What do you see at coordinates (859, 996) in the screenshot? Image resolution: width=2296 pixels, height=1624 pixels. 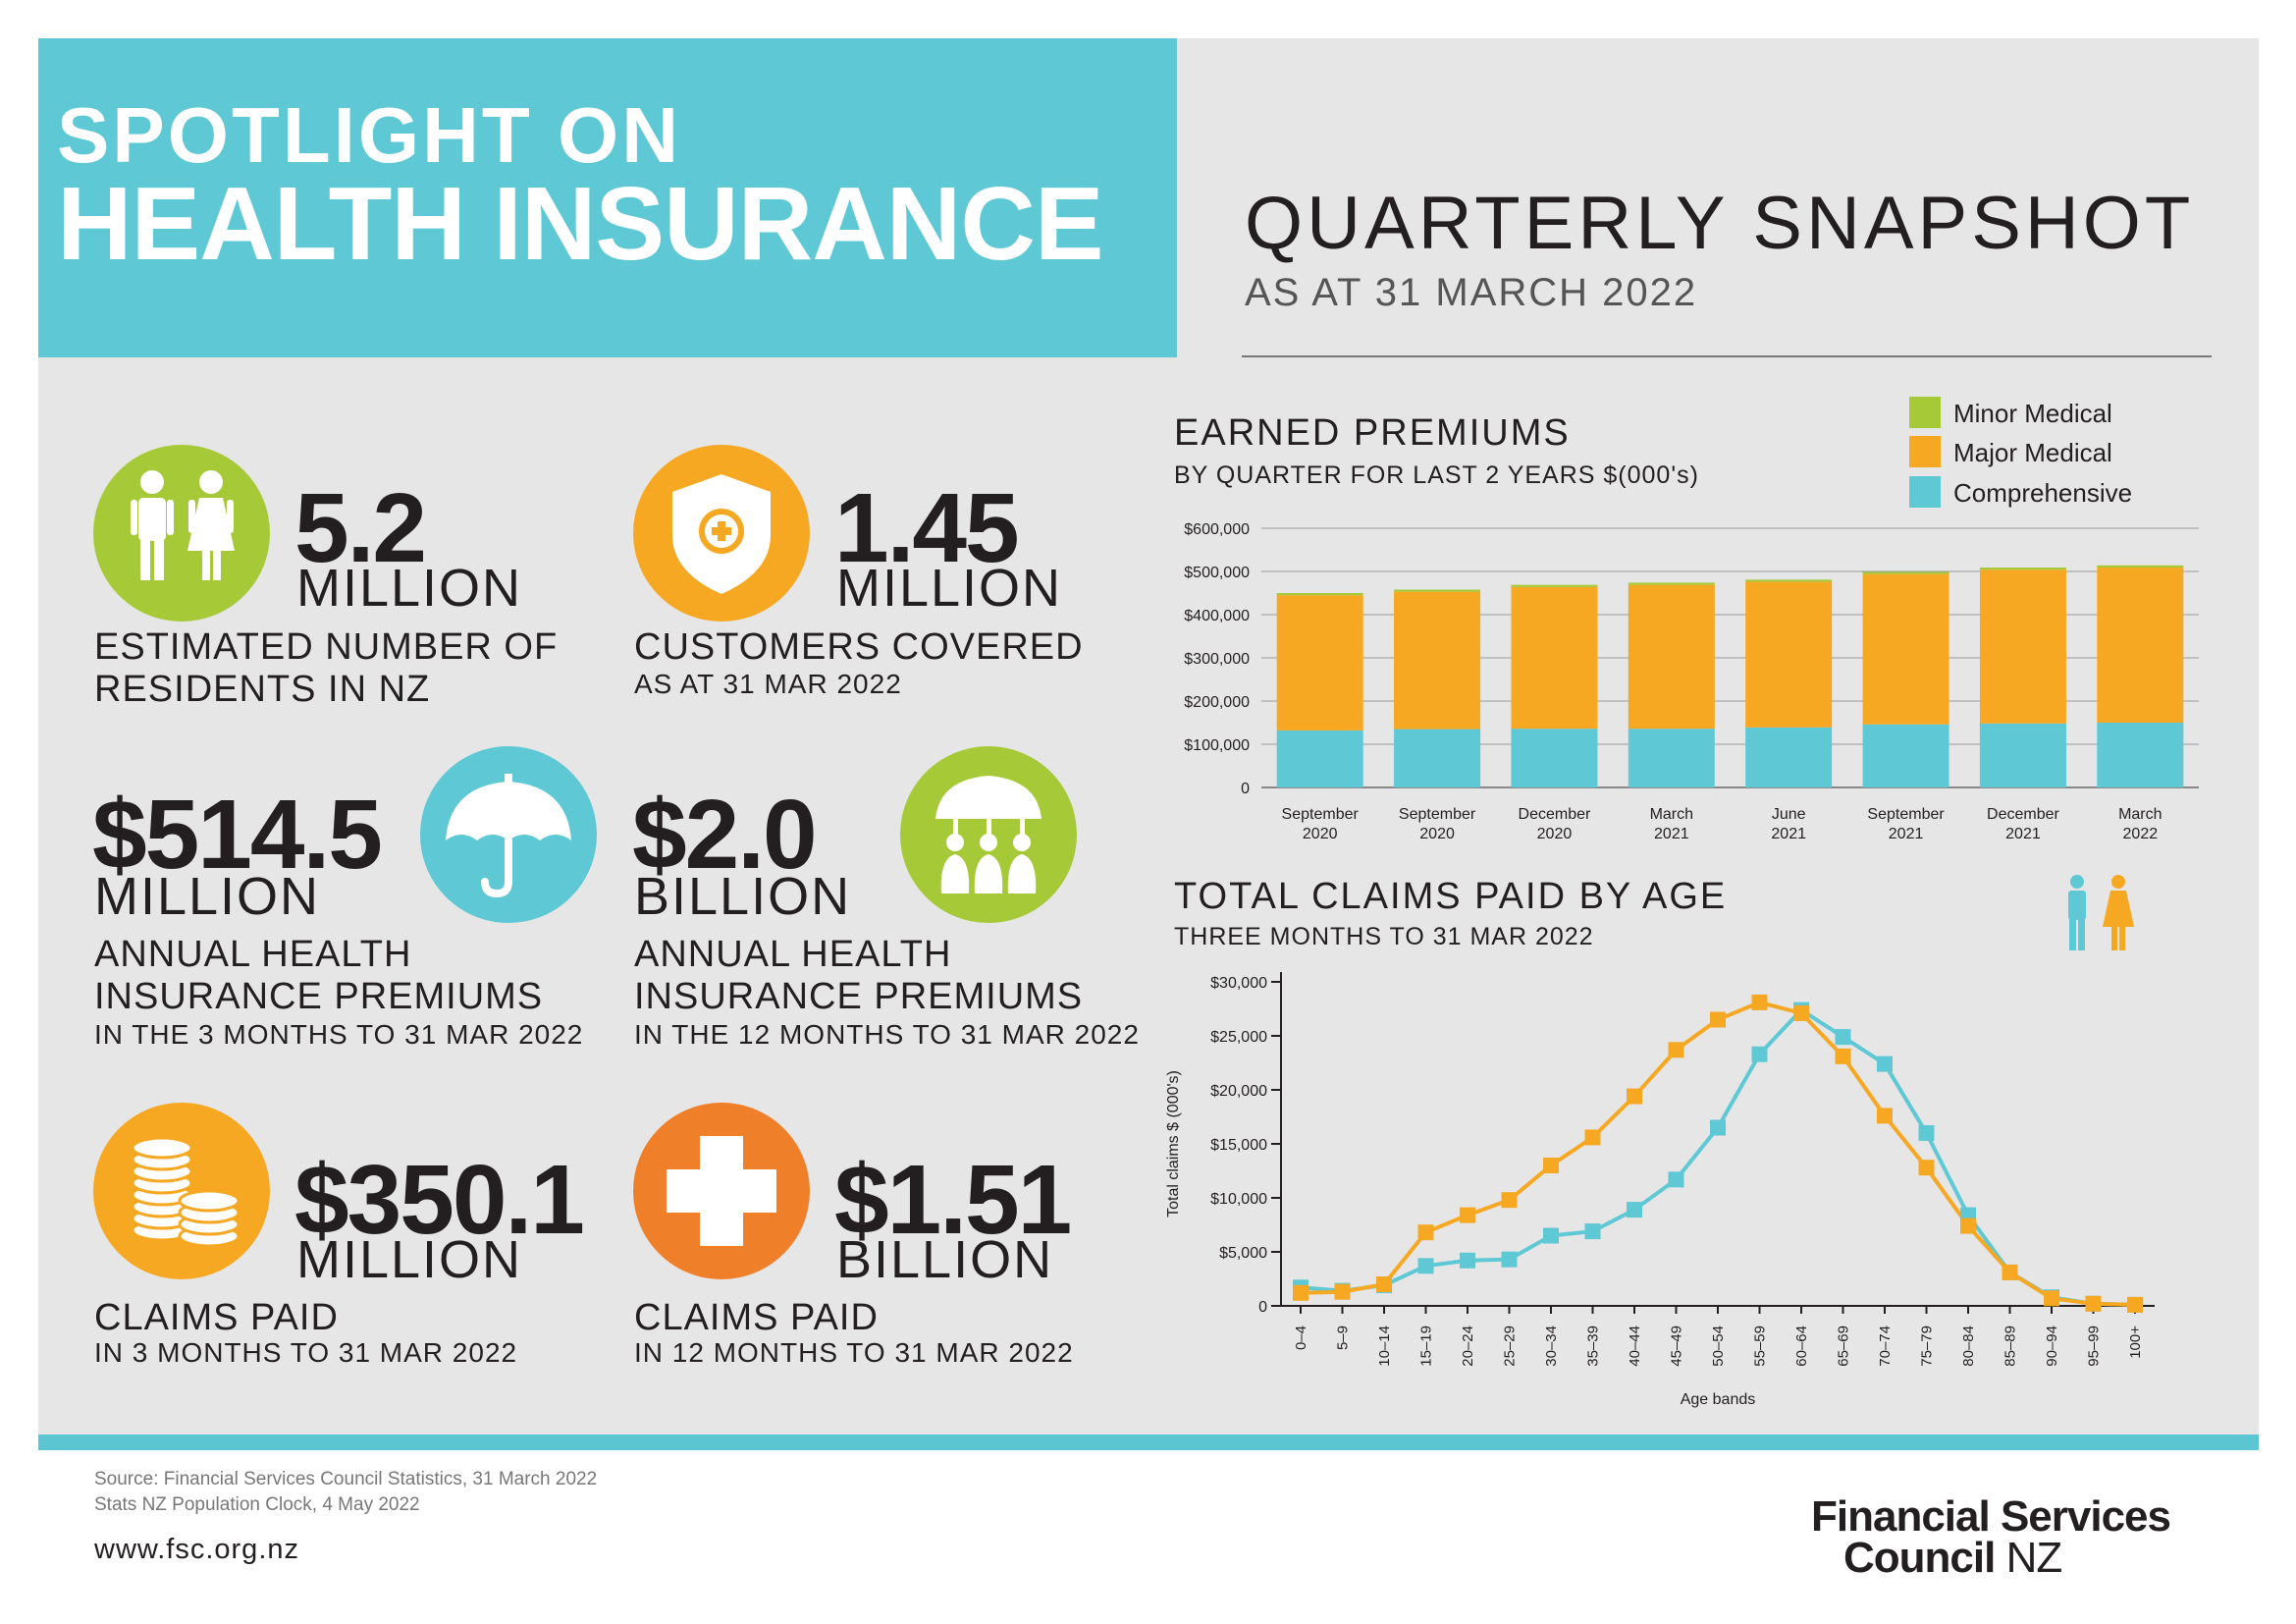 I see `stat-premiums-12m-label-2: INSURANCE PREMIUMS` at bounding box center [859, 996].